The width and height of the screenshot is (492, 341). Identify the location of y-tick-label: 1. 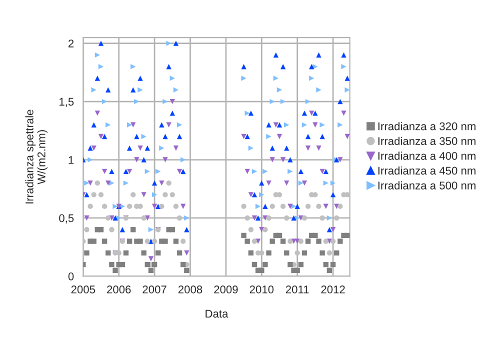
(71, 160).